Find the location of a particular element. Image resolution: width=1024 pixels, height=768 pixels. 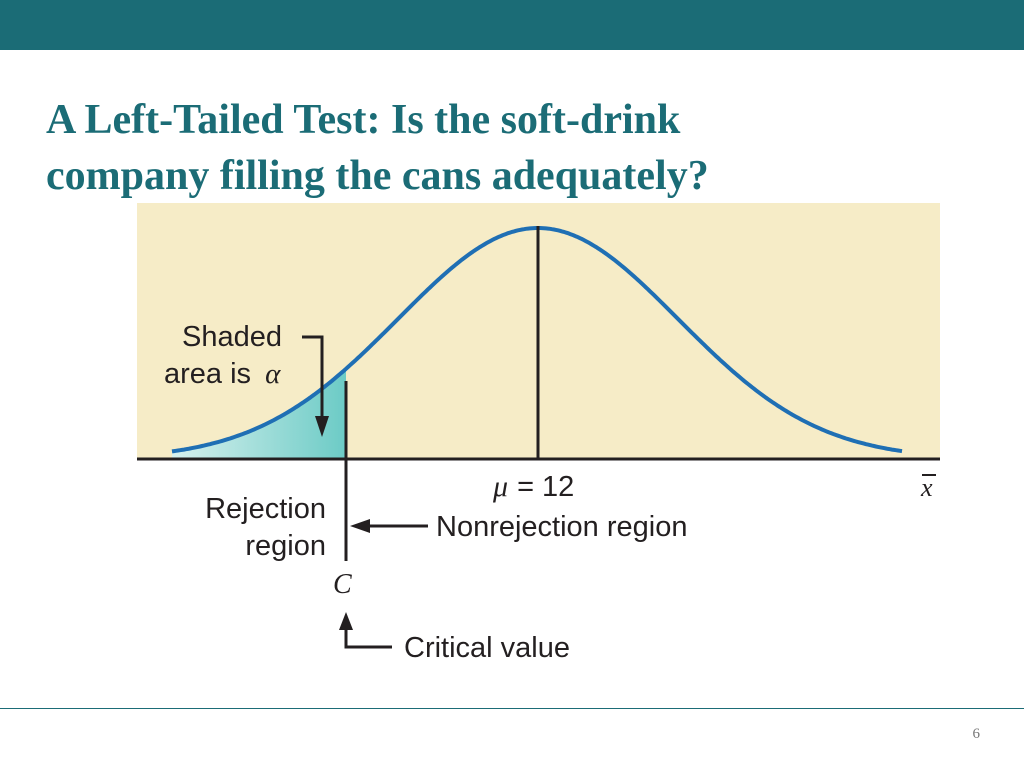

header-bar is located at coordinates (512, 25).